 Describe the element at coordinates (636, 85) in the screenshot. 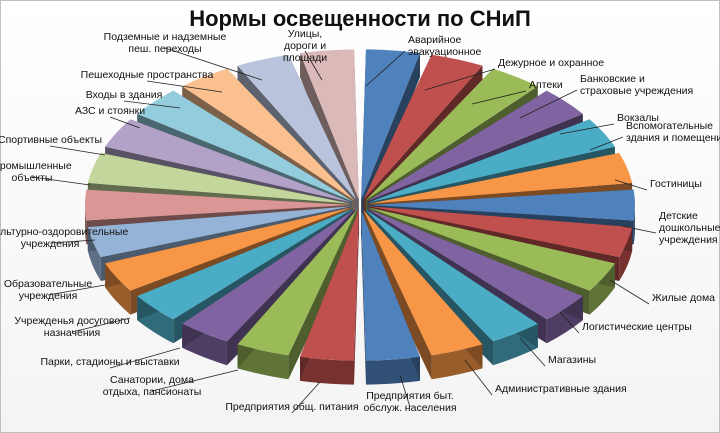

I see `data-label-4: Банковские и страховые учреждения` at that location.